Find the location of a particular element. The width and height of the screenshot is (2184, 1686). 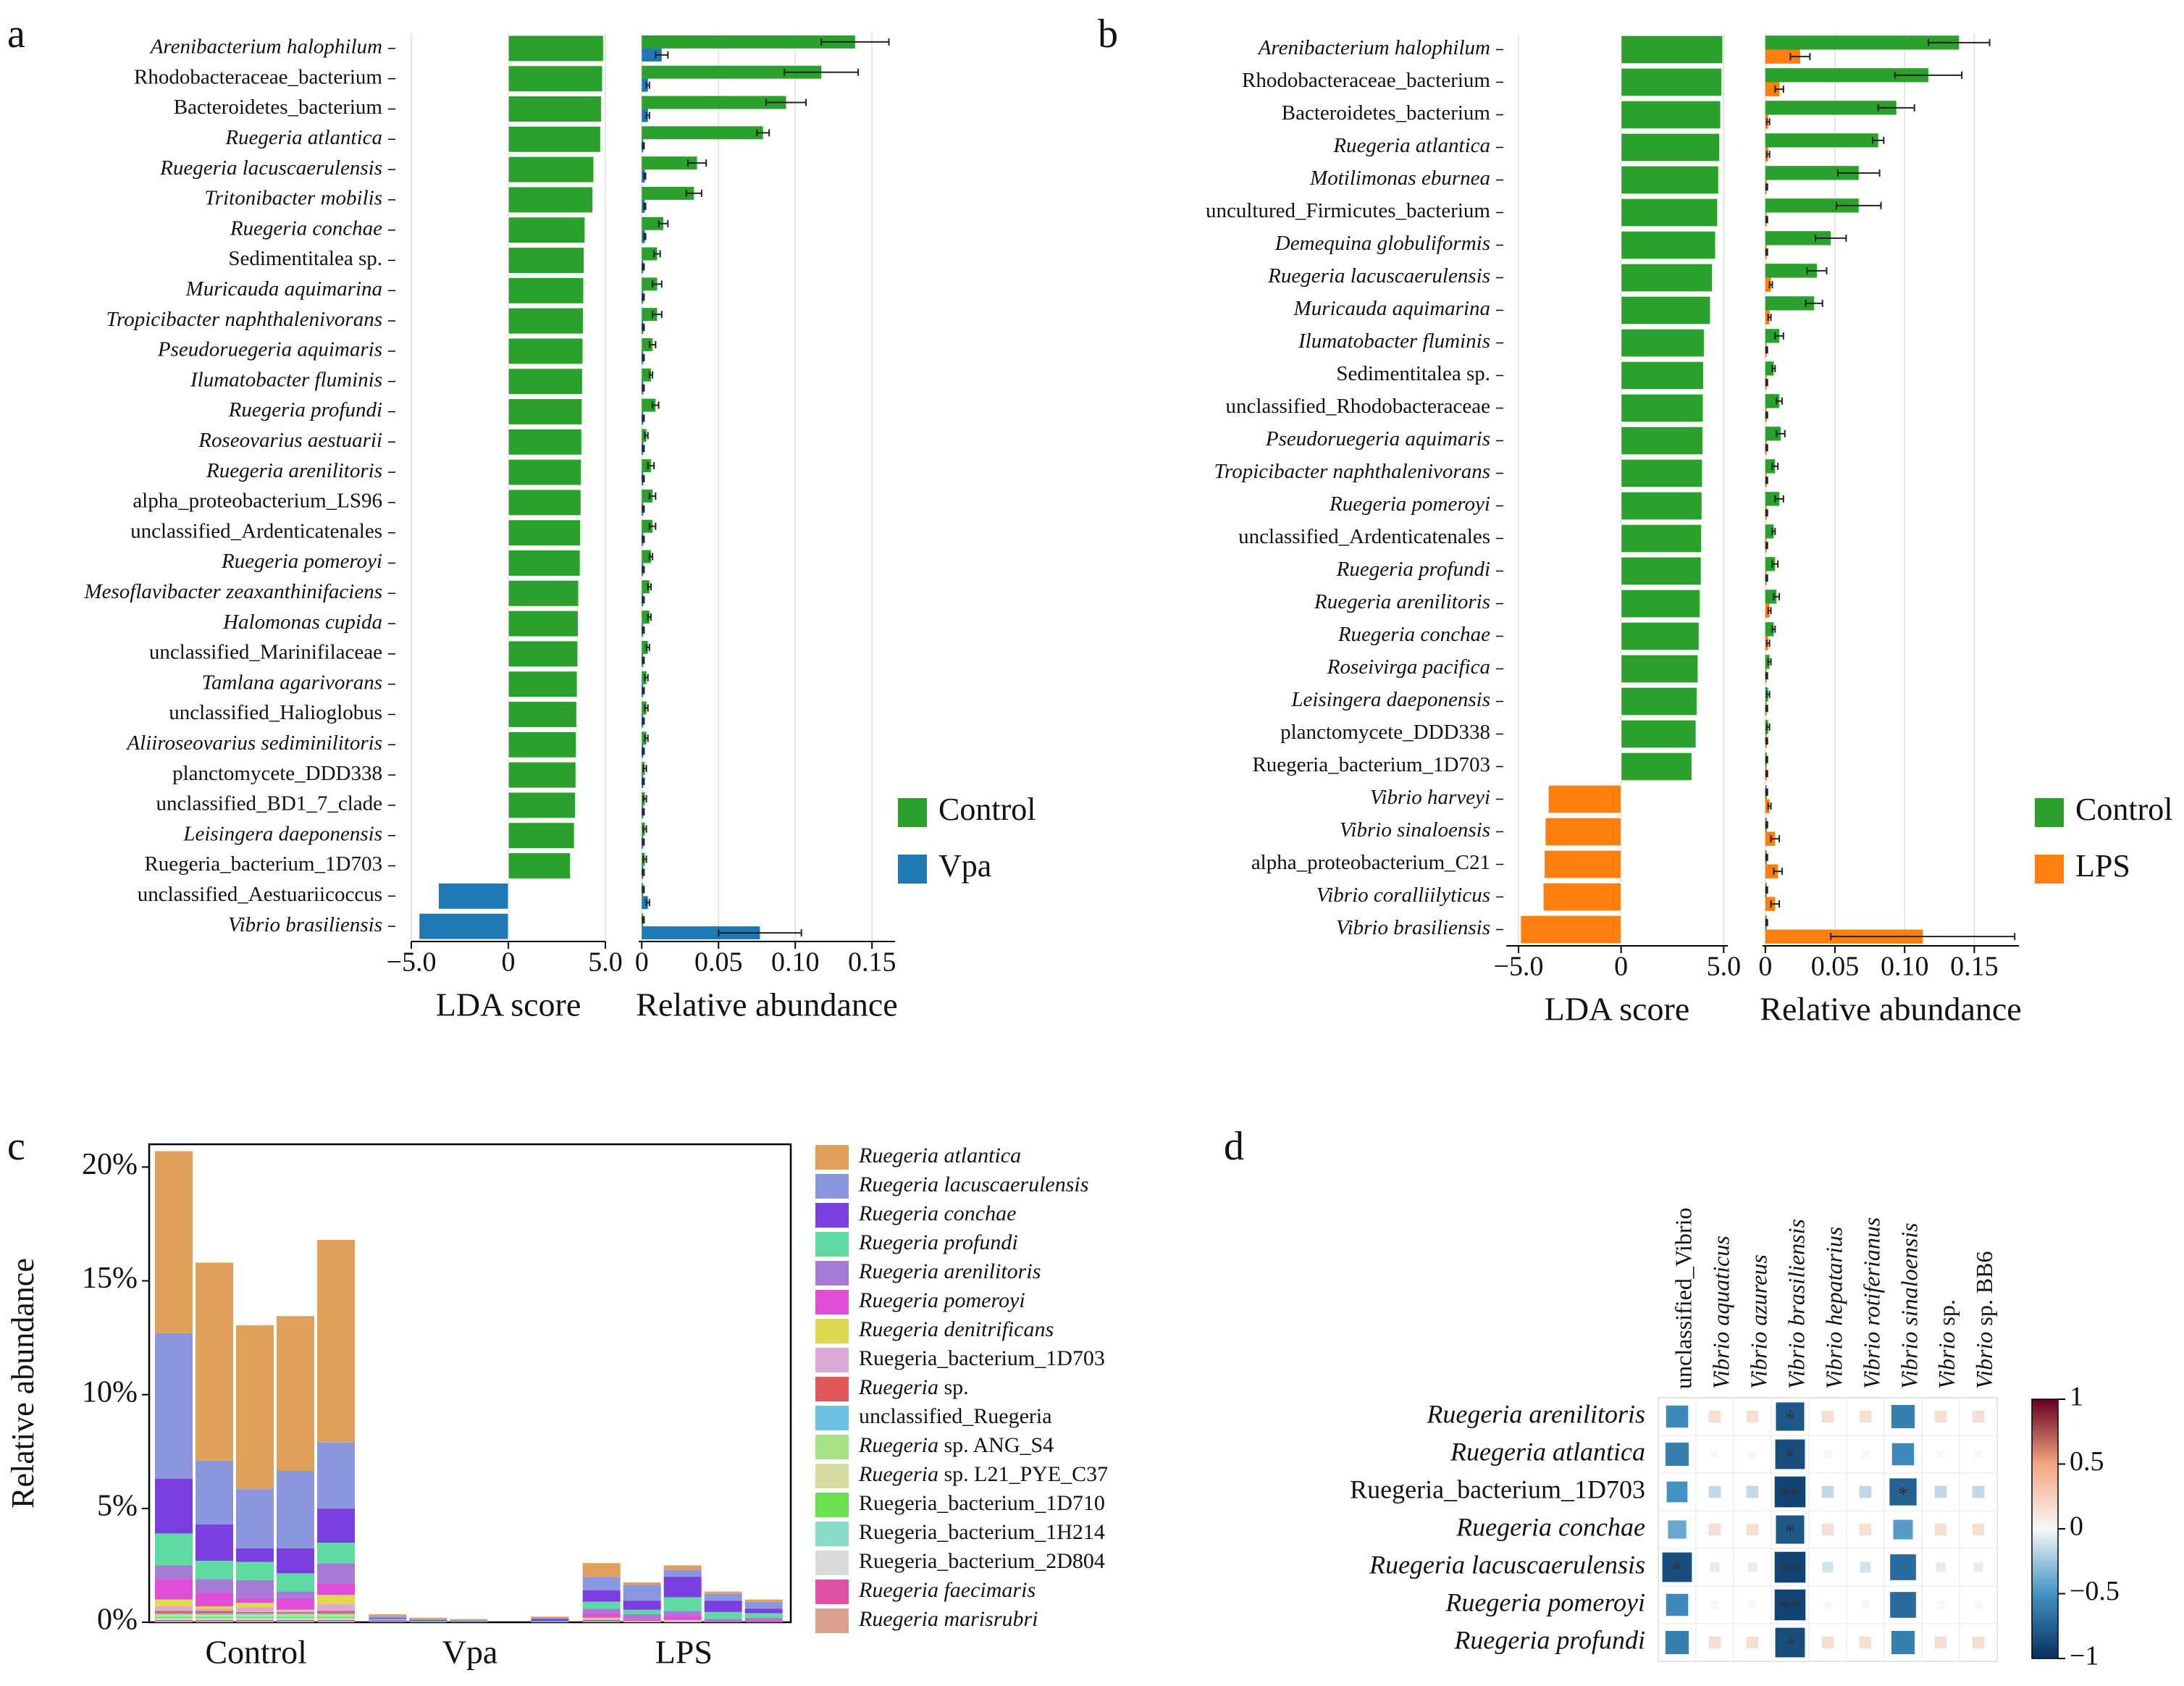

y-axis-label: Relative abundance is located at coordinates (23, 1383).